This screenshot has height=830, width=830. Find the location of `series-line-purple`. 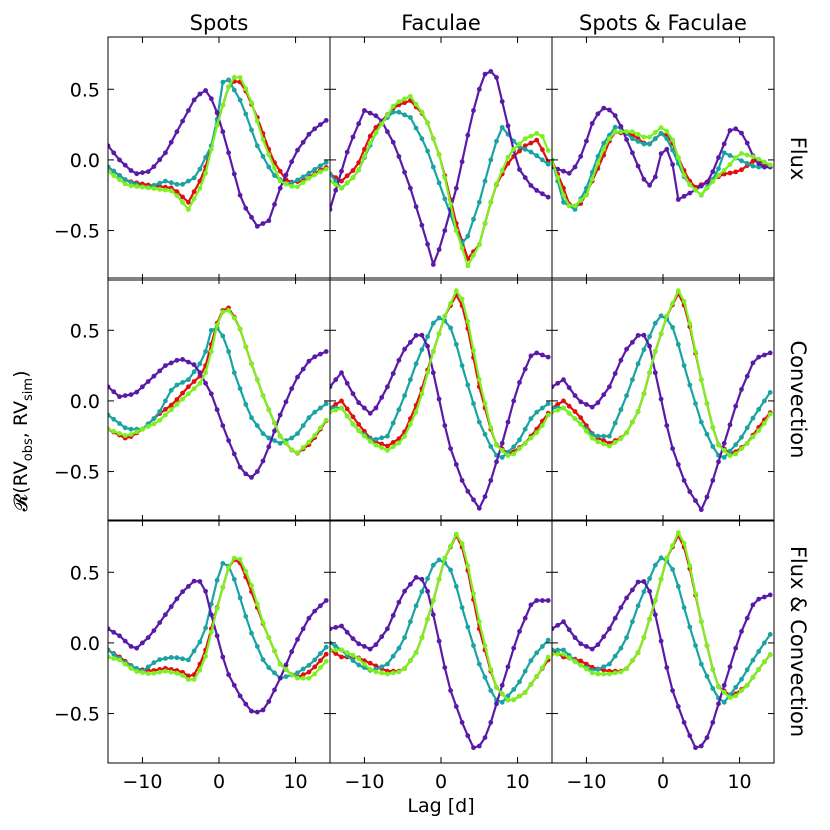

series-line-purple is located at coordinates (217, 414).